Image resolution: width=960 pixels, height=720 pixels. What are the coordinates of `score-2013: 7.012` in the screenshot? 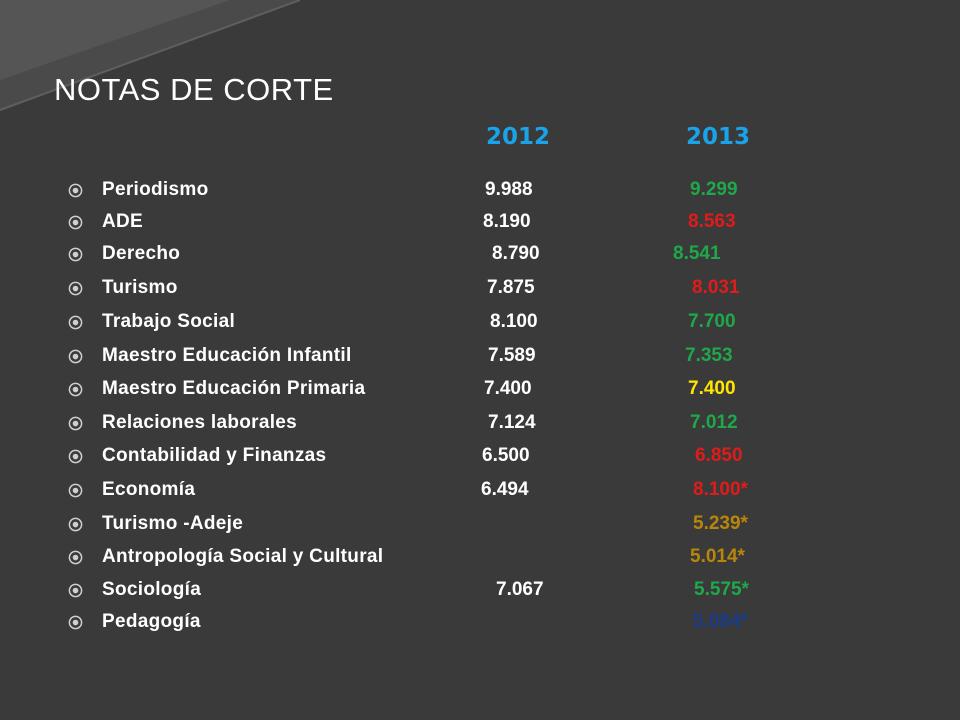 It's located at (714, 422).